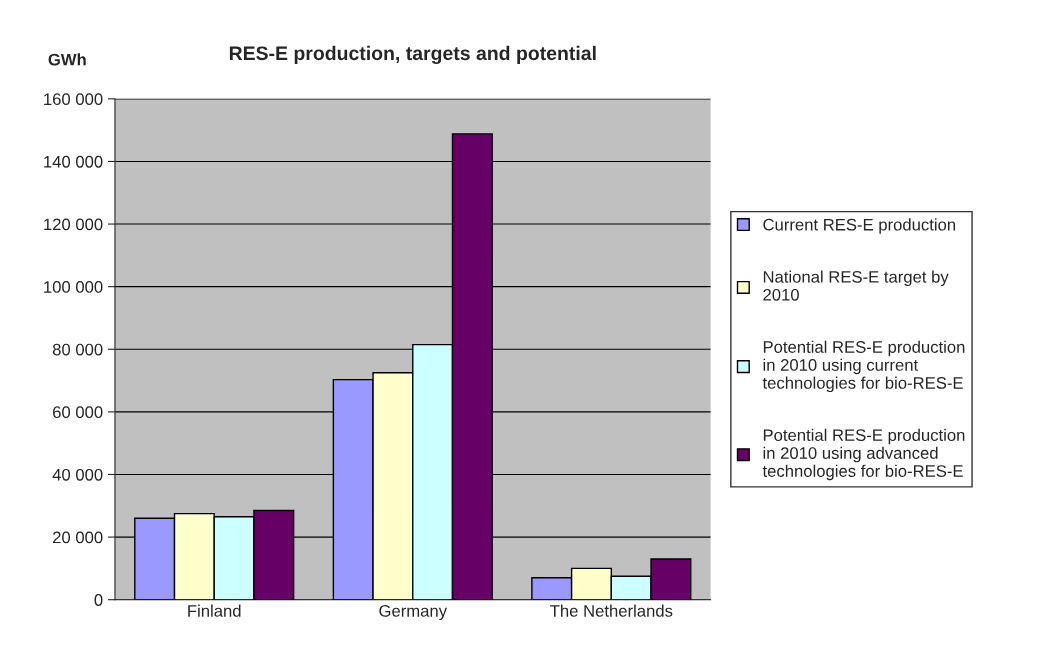  What do you see at coordinates (611, 610) in the screenshot?
I see `x-tick-label: The Netherlands` at bounding box center [611, 610].